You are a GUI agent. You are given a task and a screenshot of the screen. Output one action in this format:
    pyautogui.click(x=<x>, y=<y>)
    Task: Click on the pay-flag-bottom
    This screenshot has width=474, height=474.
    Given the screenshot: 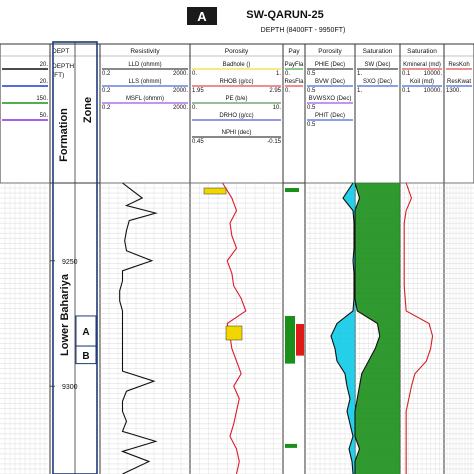 What is the action you would take?
    pyautogui.click(x=291, y=445)
    